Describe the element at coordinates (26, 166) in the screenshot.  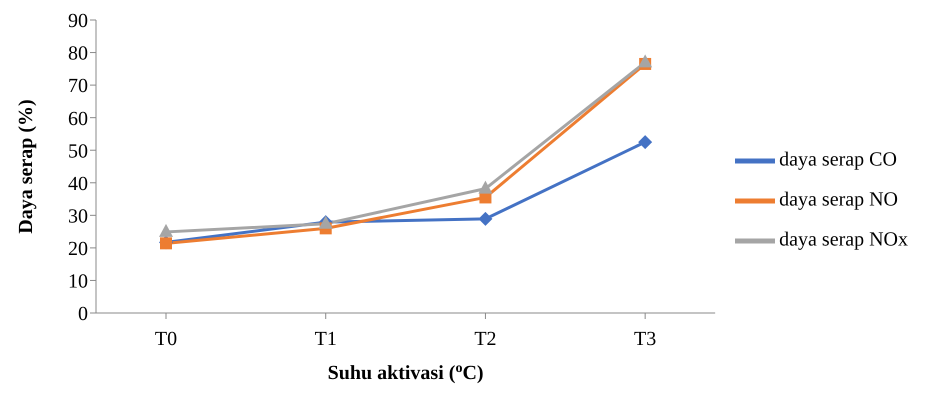
I see `y-axis-title: Daya serap (%)` at that location.